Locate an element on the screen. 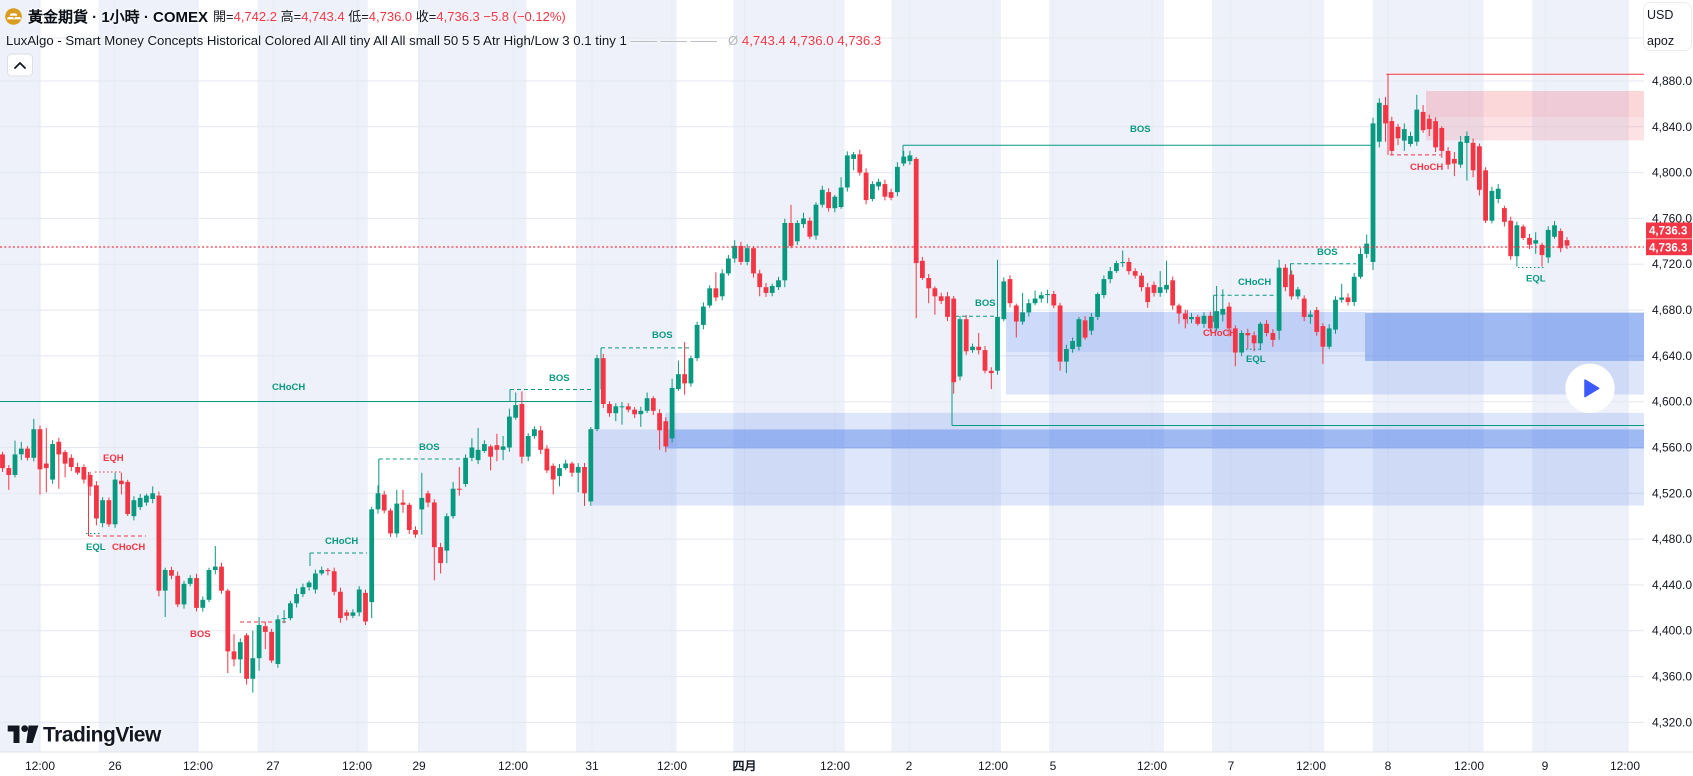  svg-text: 黃金期貨 · 1小時 · COMEX is located at coordinates (118, 17).